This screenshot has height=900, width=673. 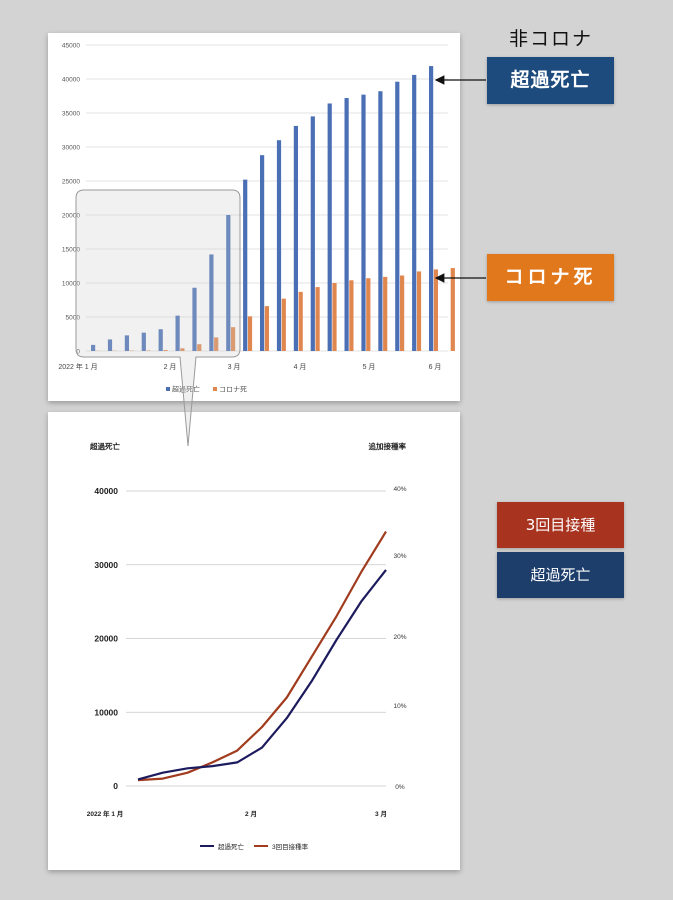 What do you see at coordinates (400, 787) in the screenshot?
I see `right-y-tick-label: 0%` at bounding box center [400, 787].